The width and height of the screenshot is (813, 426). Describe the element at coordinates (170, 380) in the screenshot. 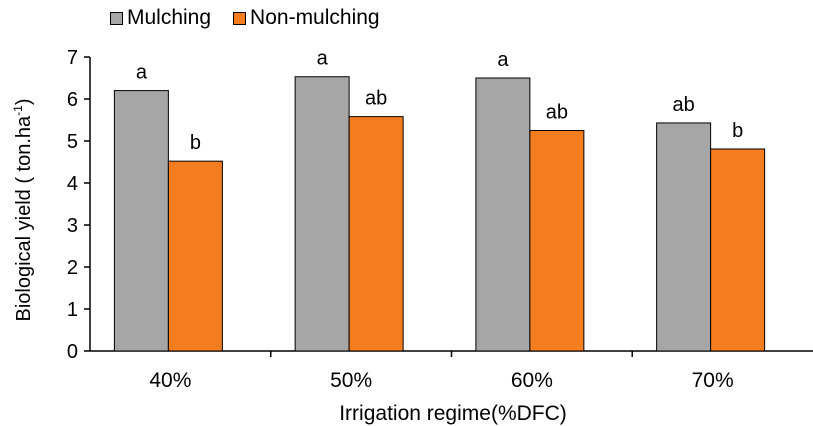

I see `x-tick-label: 40%` at that location.